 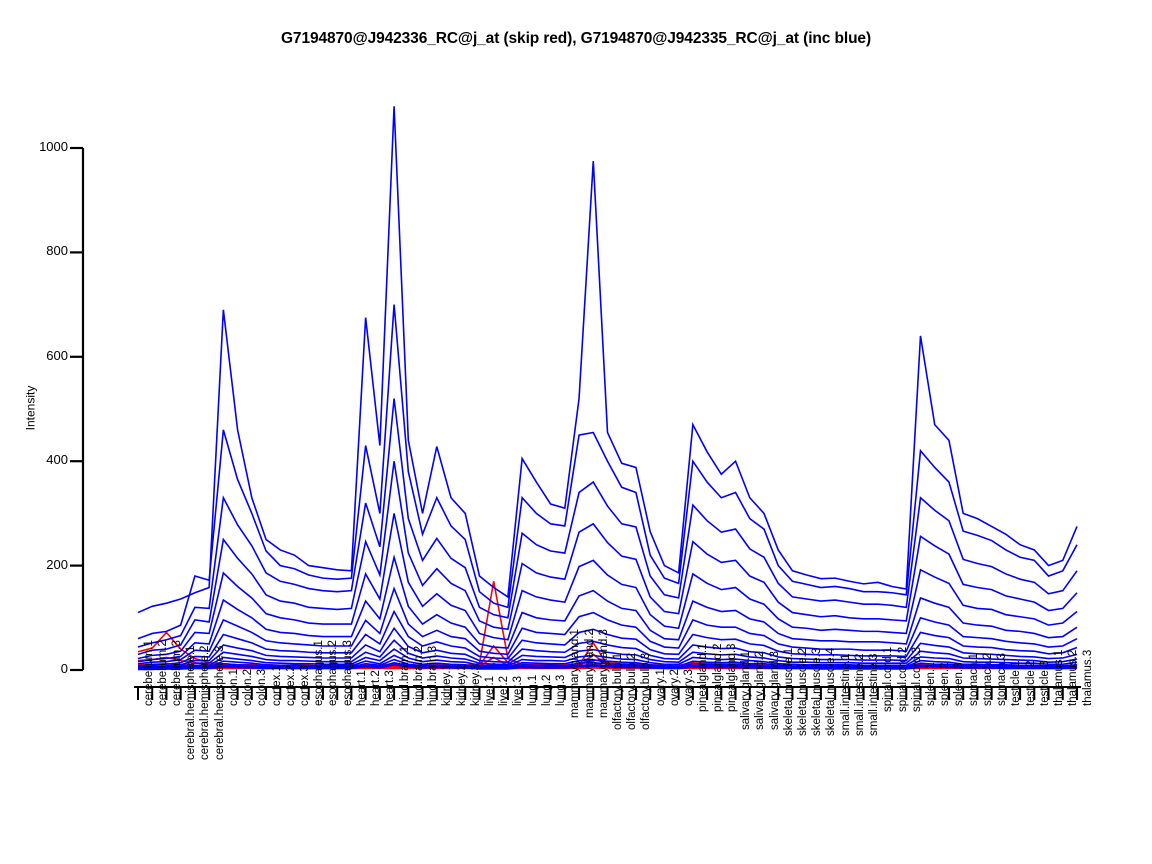 I want to click on x-axis-tick-label: lung.2, so click(x=546, y=690).